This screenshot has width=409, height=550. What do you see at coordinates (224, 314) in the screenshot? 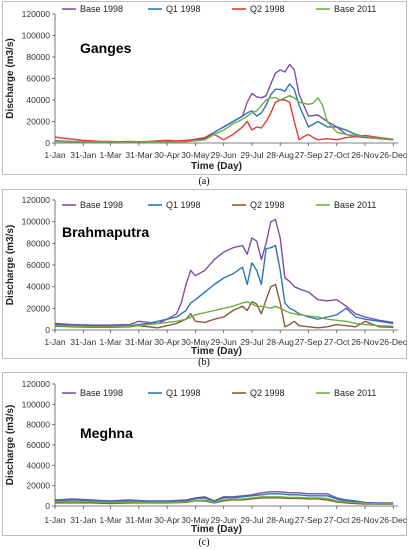
I see `series-line-base-2011-brahmaputra` at bounding box center [224, 314].